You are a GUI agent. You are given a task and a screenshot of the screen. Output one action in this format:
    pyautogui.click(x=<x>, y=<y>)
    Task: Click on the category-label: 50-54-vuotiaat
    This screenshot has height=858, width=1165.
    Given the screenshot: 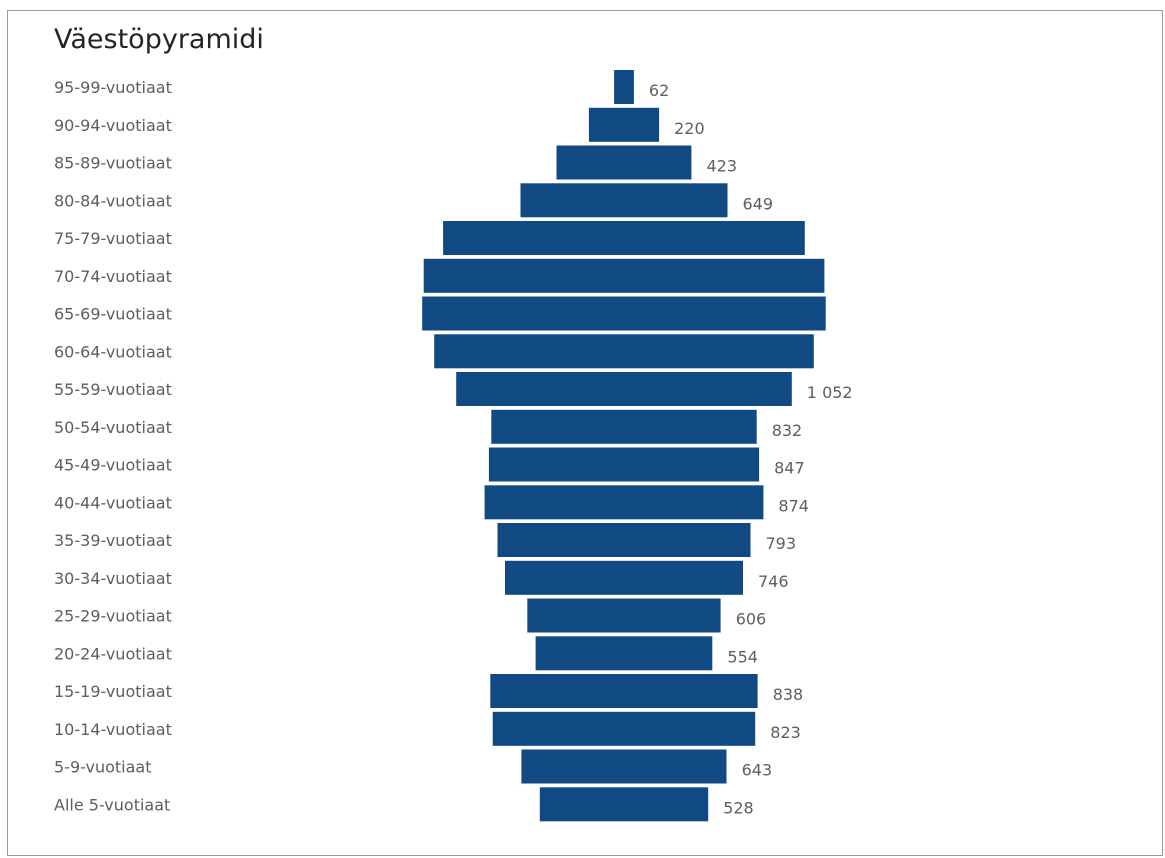 What is the action you would take?
    pyautogui.click(x=113, y=427)
    